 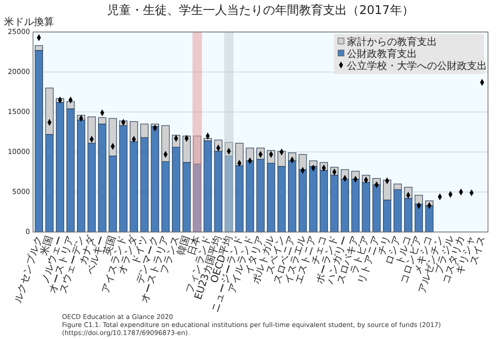 I want to click on y-axis-title: 米ドル換算, so click(x=29, y=22).